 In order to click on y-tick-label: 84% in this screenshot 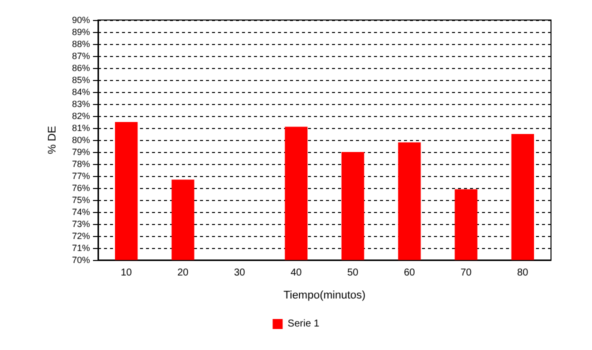, I will do `click(81, 92)`.